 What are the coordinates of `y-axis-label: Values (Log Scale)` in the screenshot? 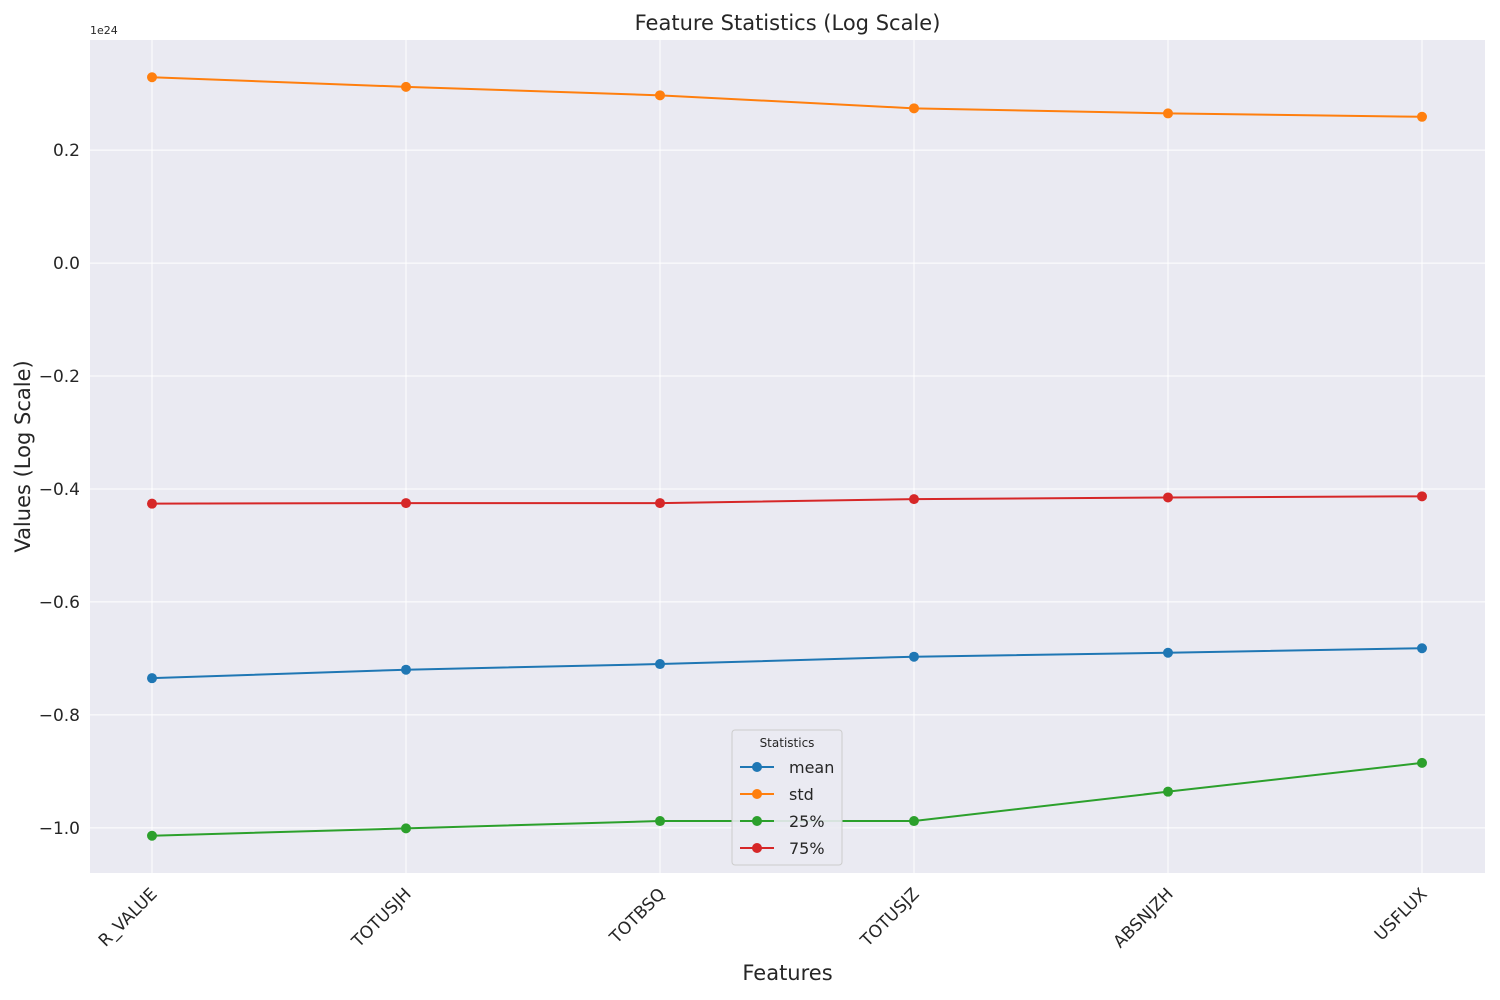 It's located at (23, 456).